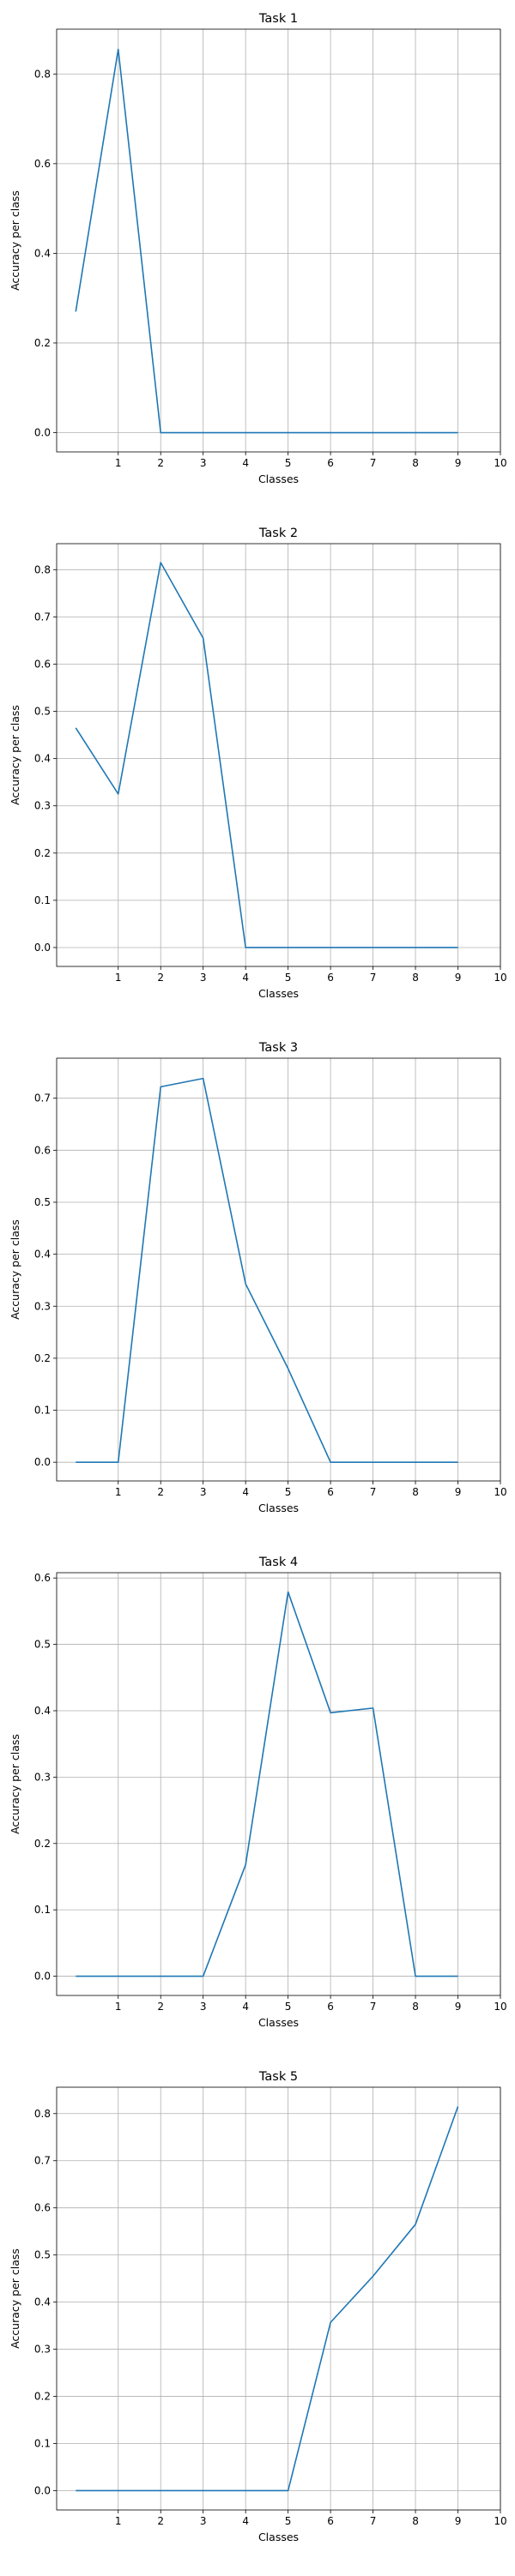 The image size is (515, 2576). Describe the element at coordinates (278, 1562) in the screenshot. I see `chart-title: Task 4` at that location.